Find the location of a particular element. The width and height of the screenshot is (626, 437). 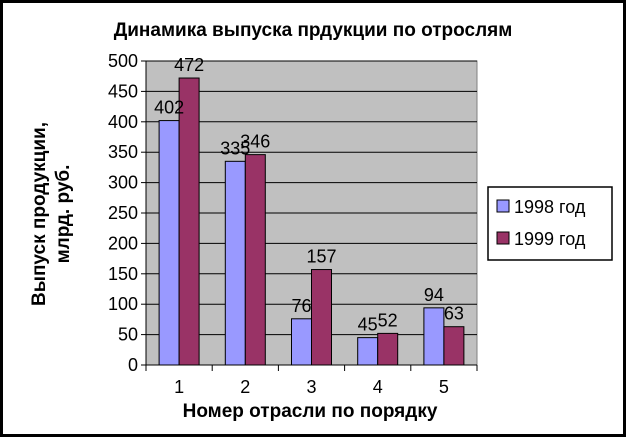

data-label: 472 is located at coordinates (189, 65).